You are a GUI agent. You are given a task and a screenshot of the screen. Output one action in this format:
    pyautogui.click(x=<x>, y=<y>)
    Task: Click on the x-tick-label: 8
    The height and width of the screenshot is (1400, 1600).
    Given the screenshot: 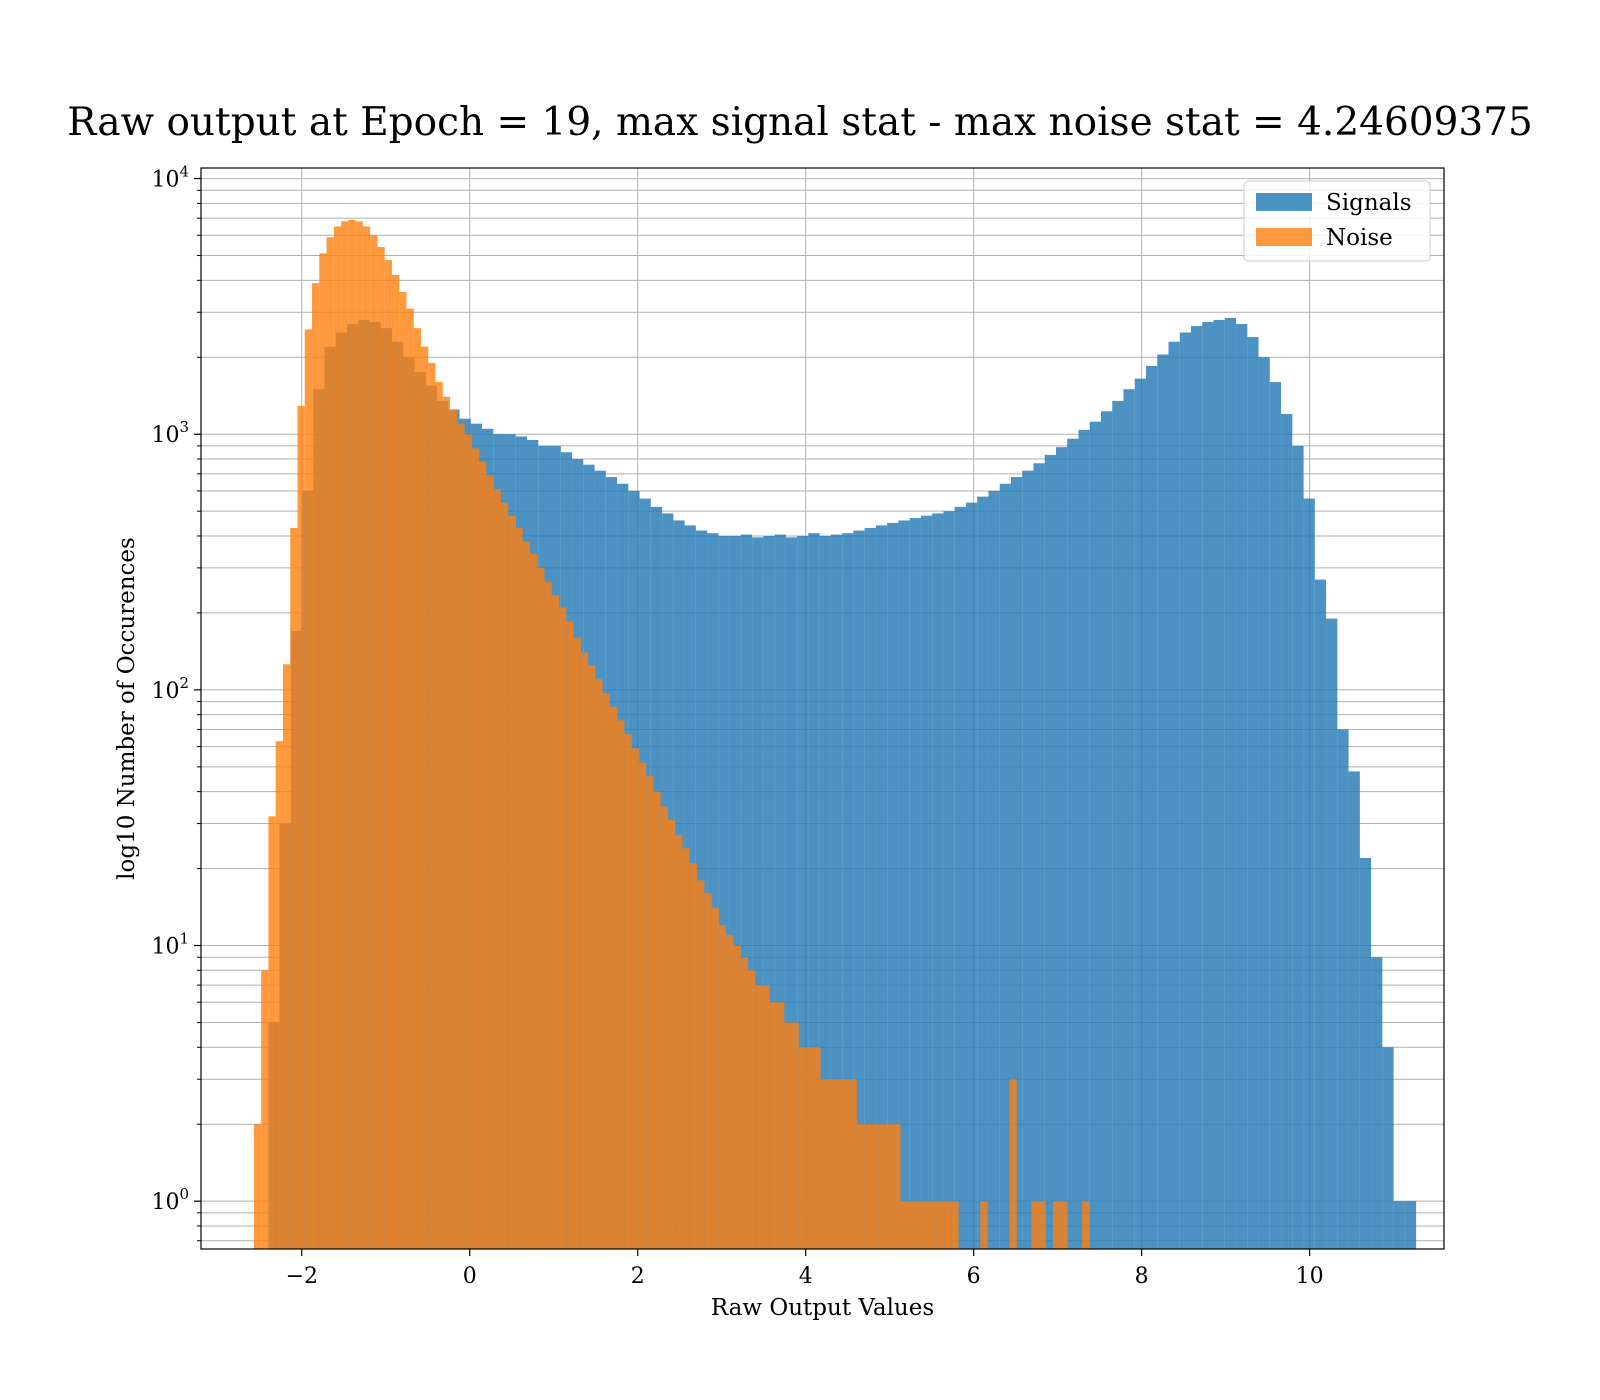 What is the action you would take?
    pyautogui.click(x=1142, y=1276)
    